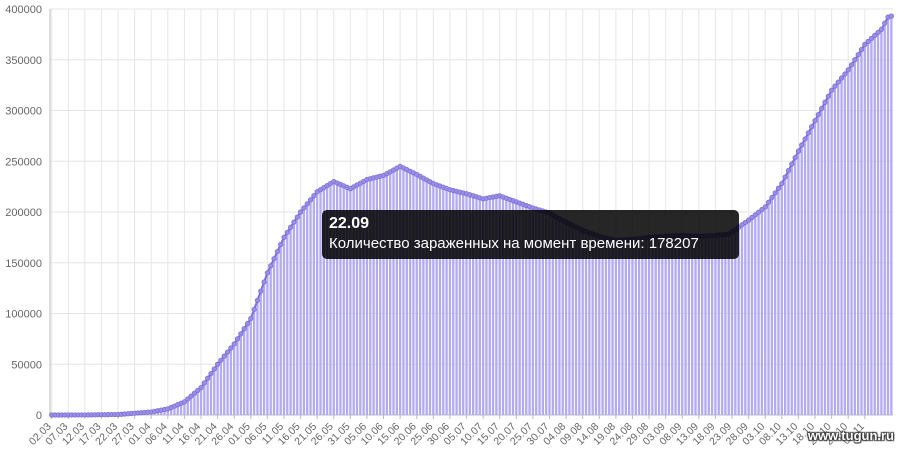  Describe the element at coordinates (509, 307) in the screenshot. I see `bar-18.07` at that location.